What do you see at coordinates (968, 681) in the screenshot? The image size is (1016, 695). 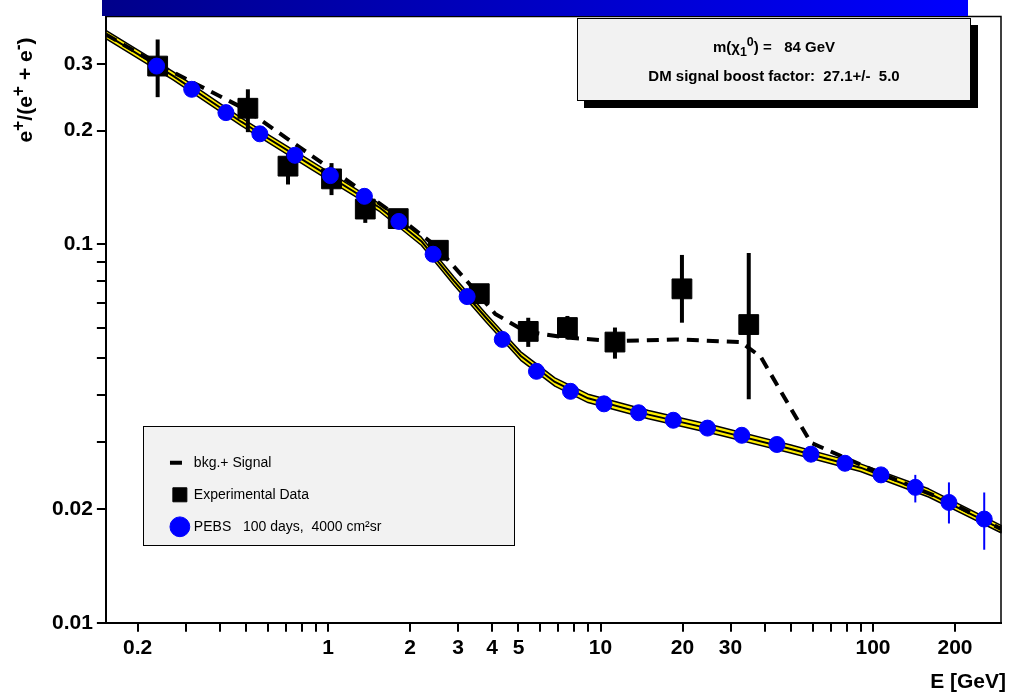 I see `x-axis-title: E [GeV]` at bounding box center [968, 681].